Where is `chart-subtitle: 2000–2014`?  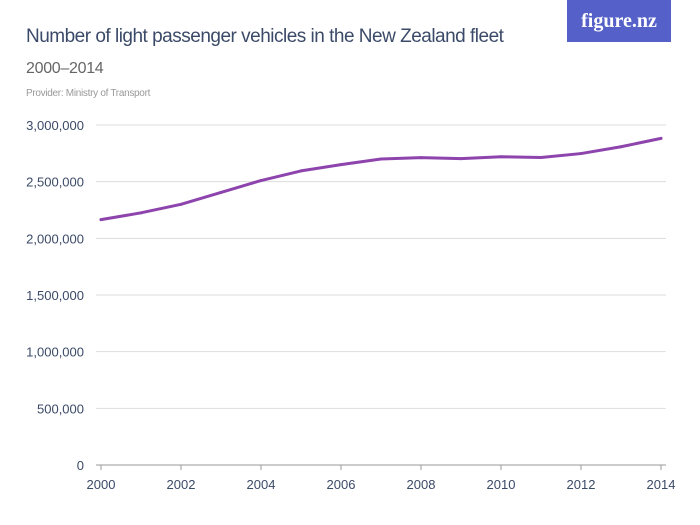 chart-subtitle: 2000–2014 is located at coordinates (65, 68).